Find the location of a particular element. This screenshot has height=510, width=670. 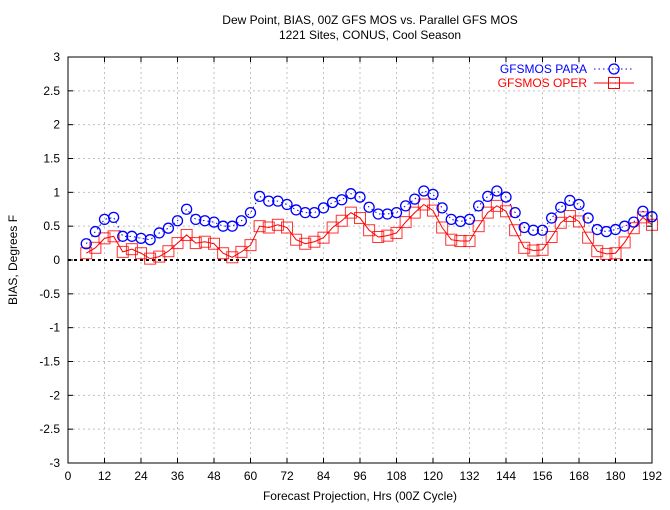

y-tick-label: 3 is located at coordinates (56, 57).